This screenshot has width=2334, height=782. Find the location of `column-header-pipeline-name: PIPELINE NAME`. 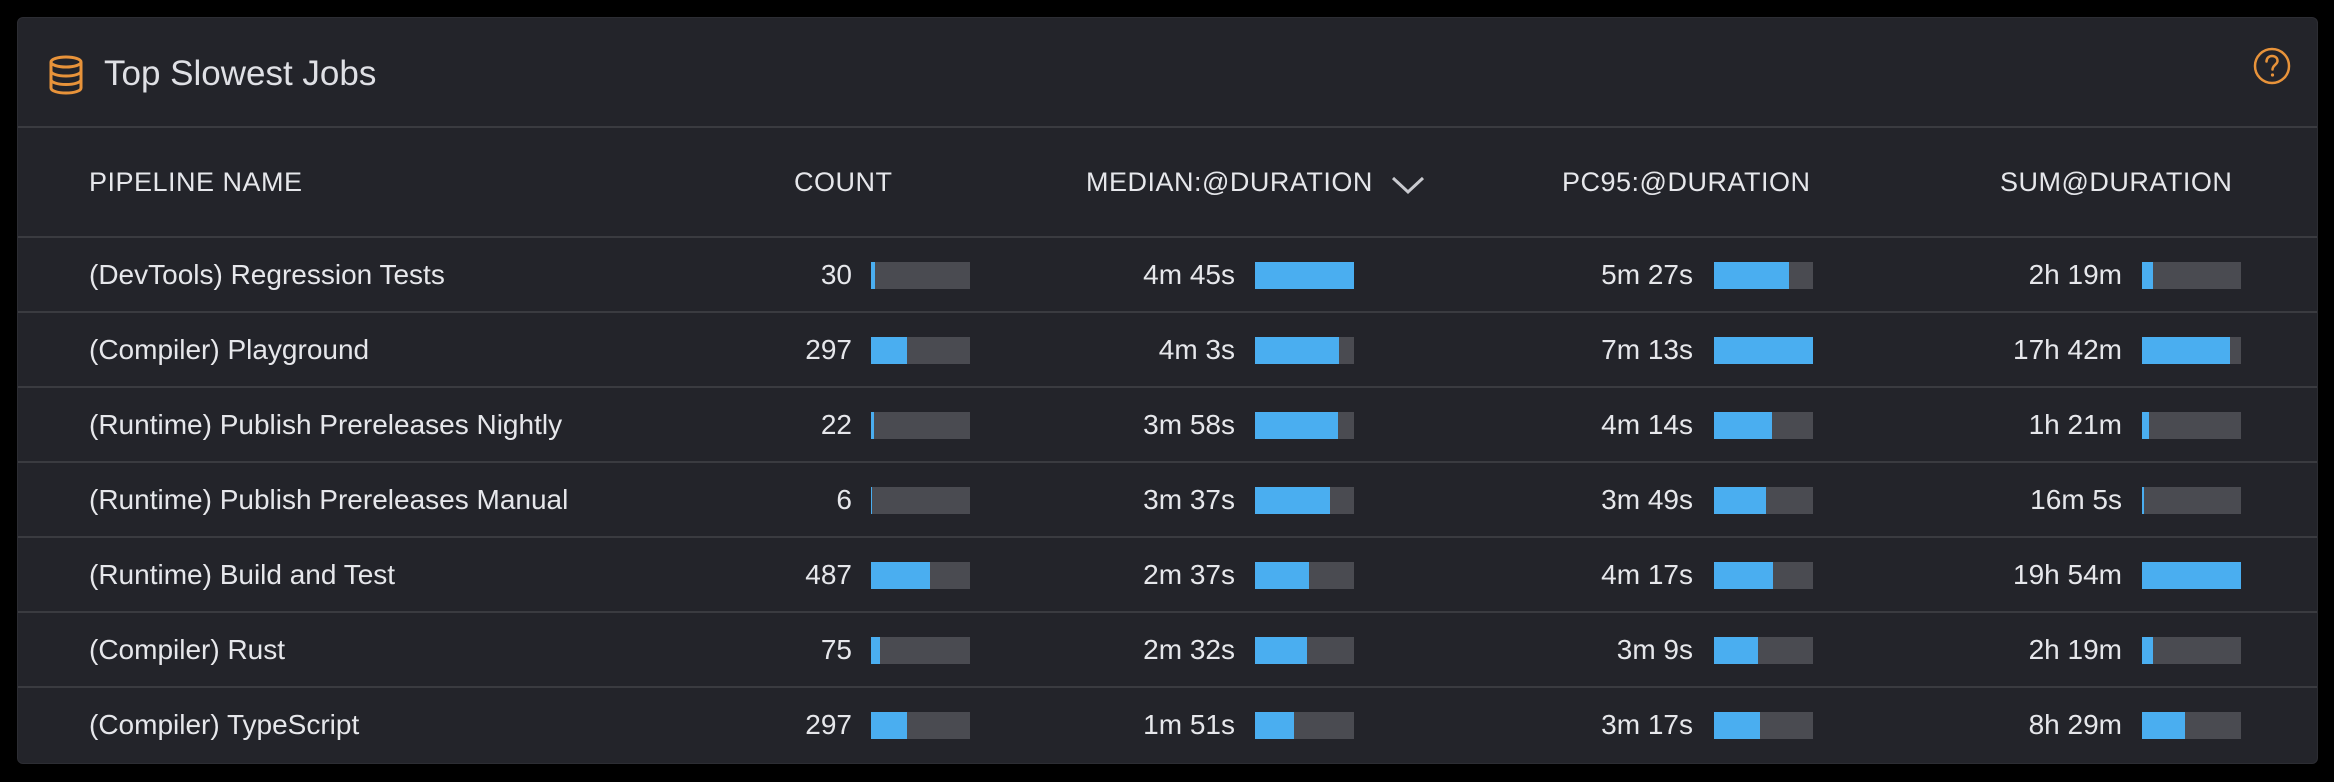

column-header-pipeline-name: PIPELINE NAME is located at coordinates (196, 182).